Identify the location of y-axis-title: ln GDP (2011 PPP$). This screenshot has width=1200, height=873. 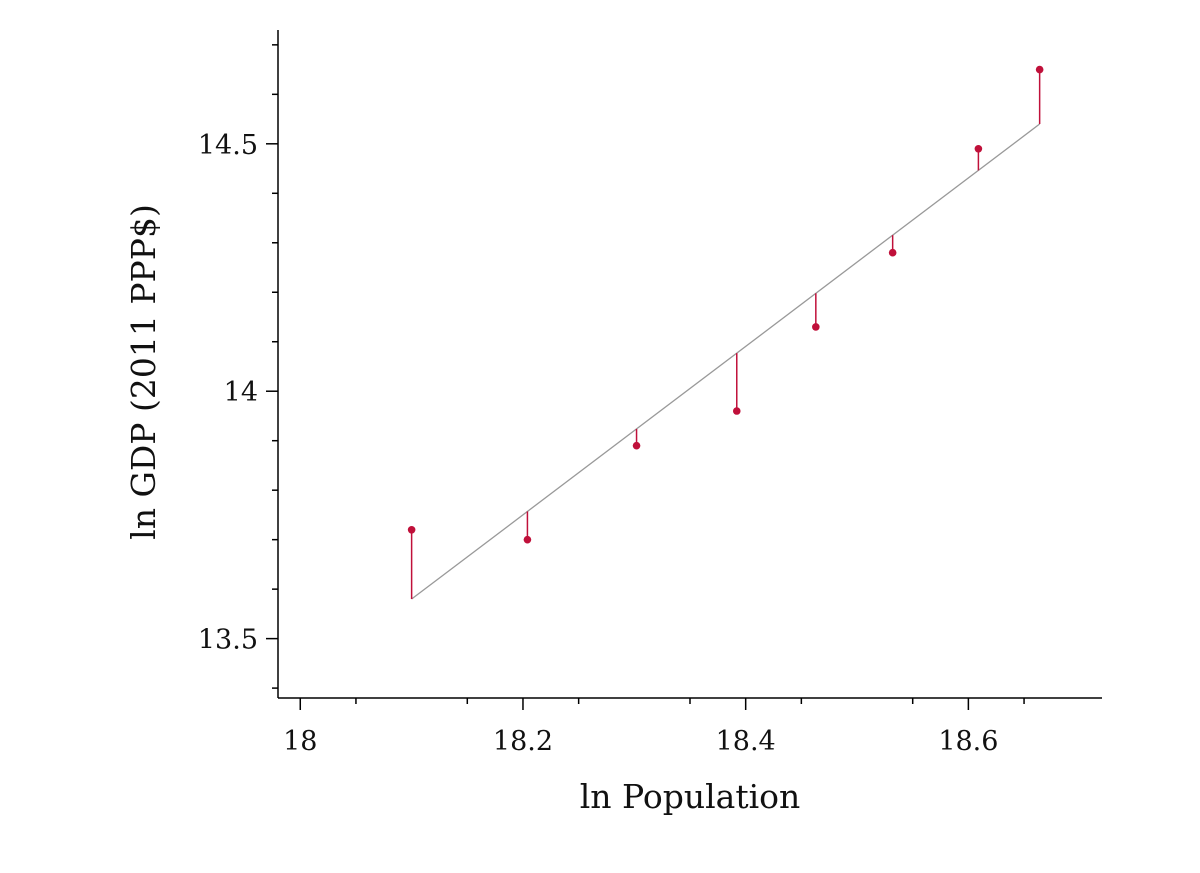
(143, 372).